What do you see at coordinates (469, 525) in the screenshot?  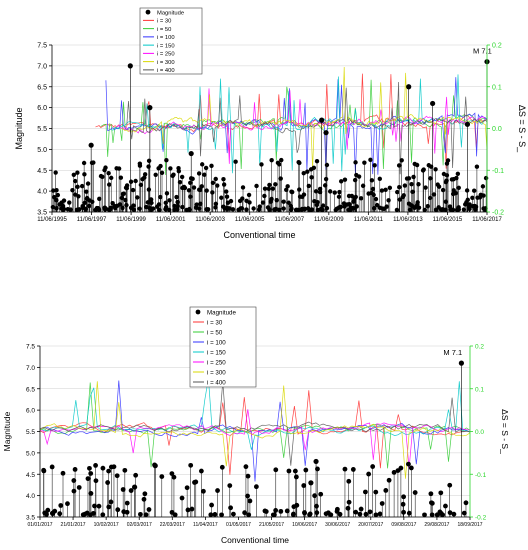 I see `x-tick-label: 18/09/2017` at bounding box center [469, 525].